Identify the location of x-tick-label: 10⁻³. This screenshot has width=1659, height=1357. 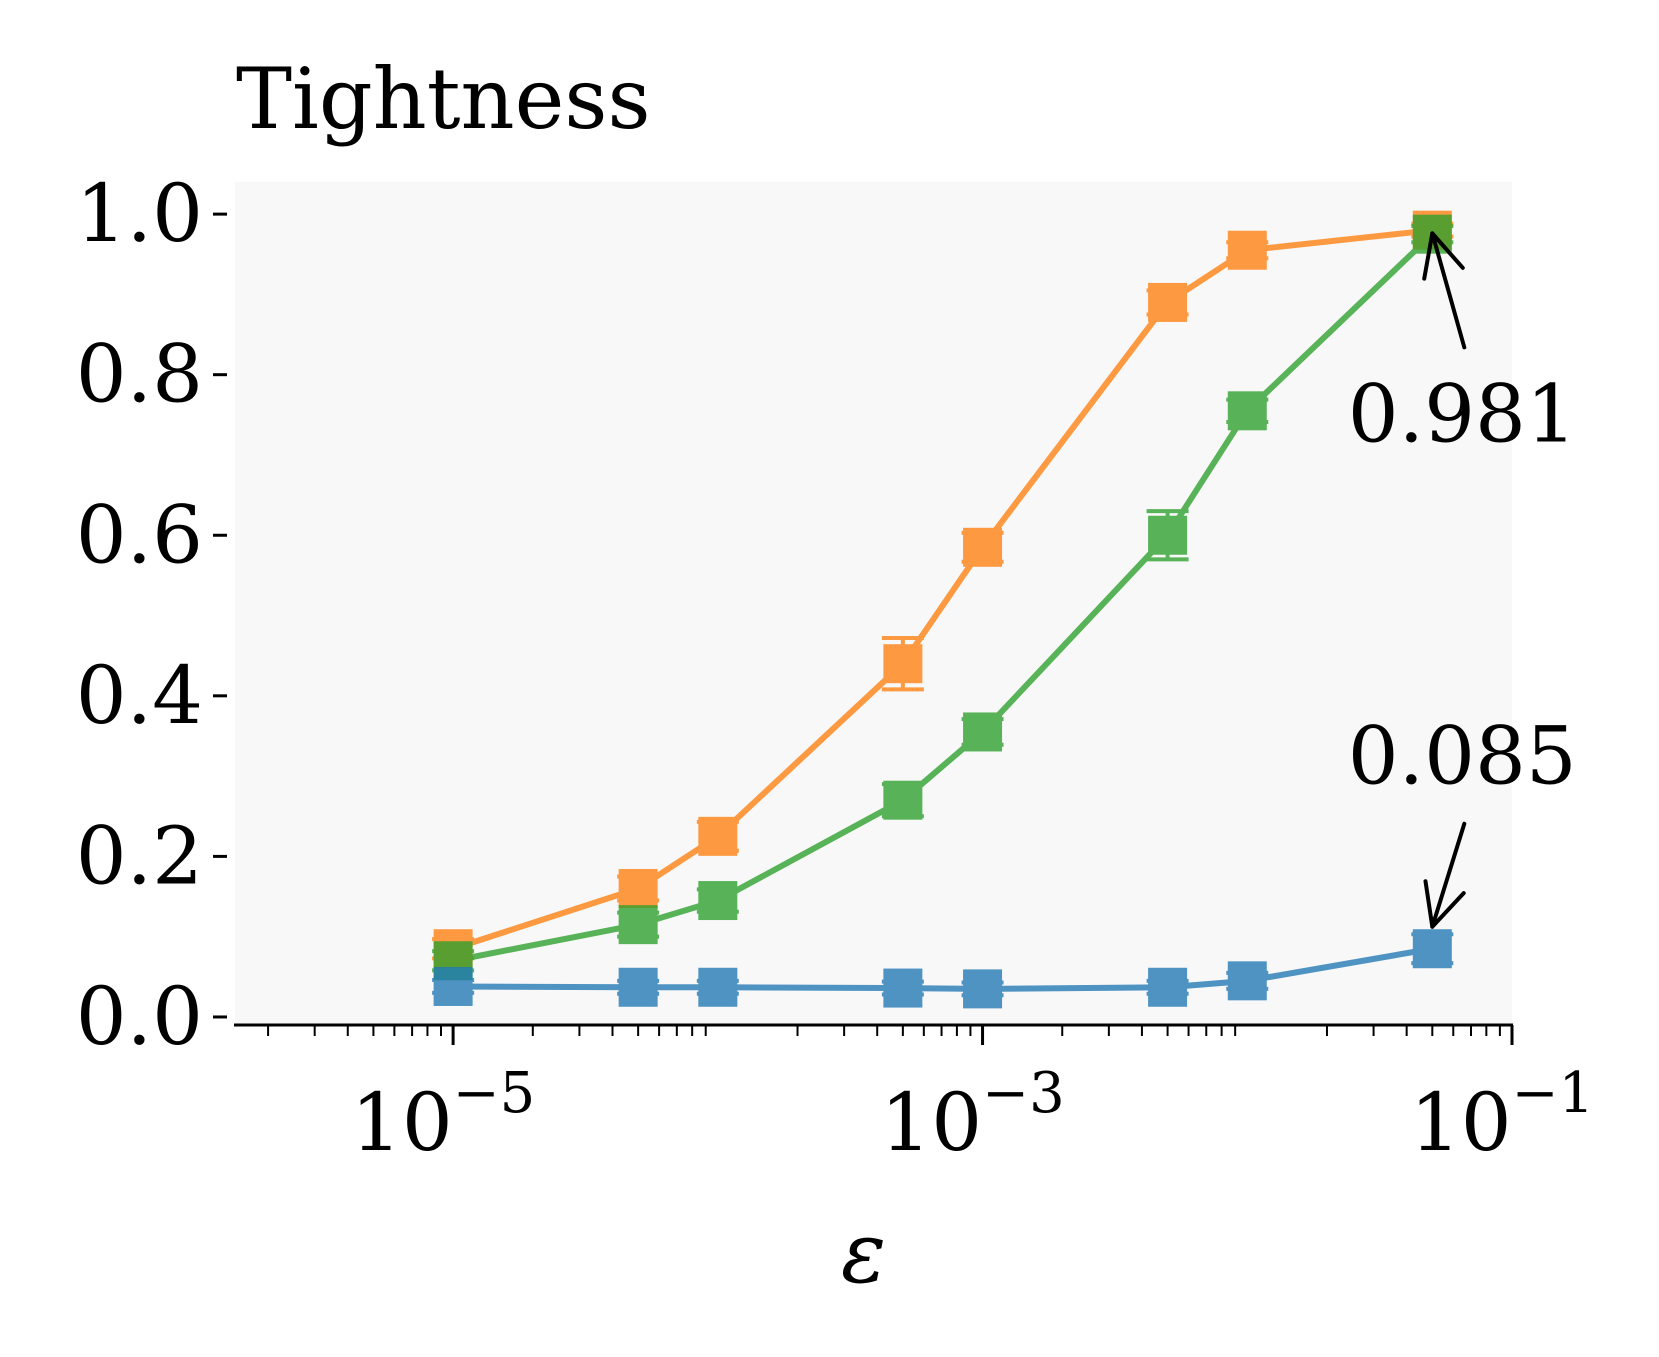
(972, 1115).